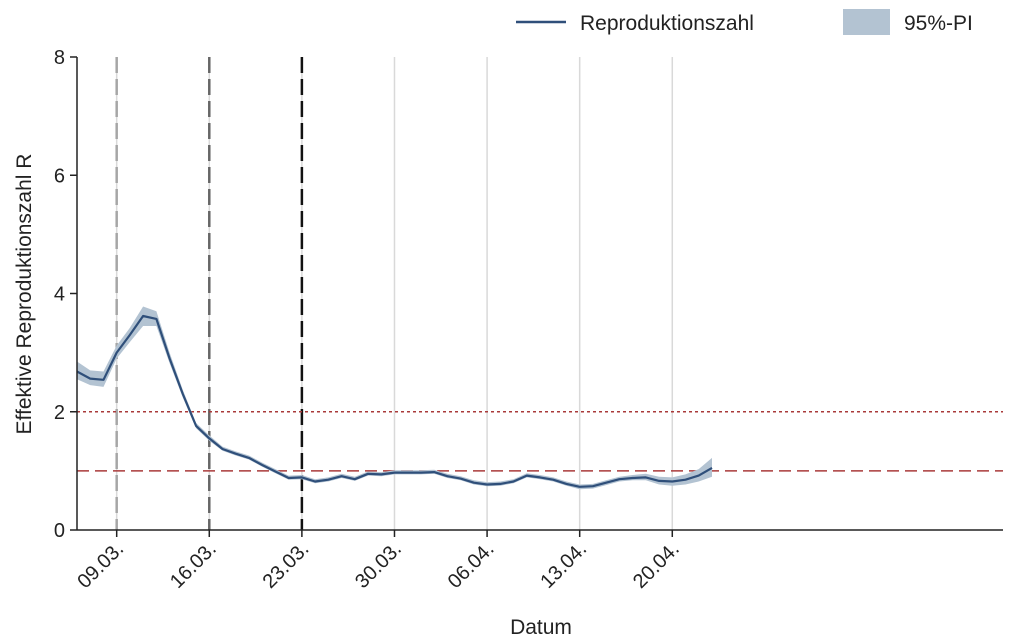 The height and width of the screenshot is (641, 1012). What do you see at coordinates (866, 22) in the screenshot?
I see `legend-band-swatch` at bounding box center [866, 22].